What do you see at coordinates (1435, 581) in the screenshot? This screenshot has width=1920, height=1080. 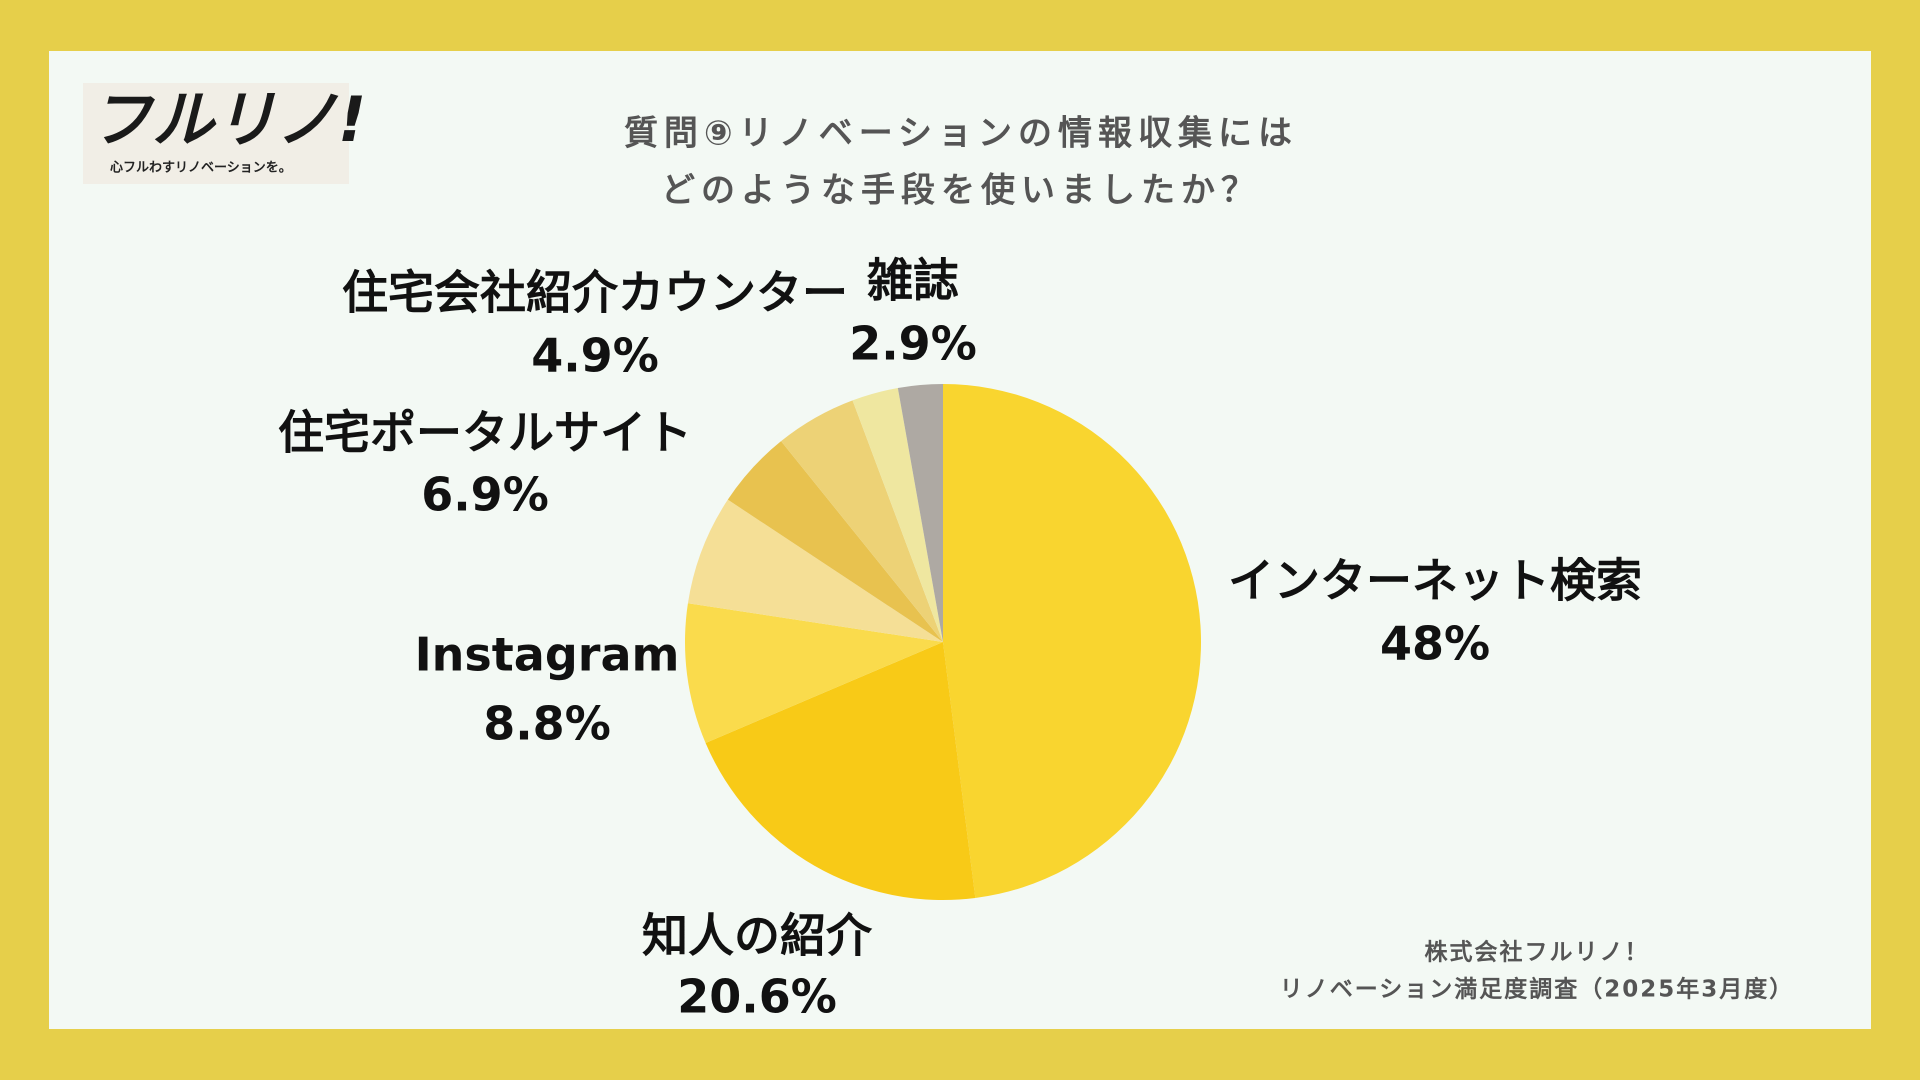 I see `slice-label: インターネット検索` at bounding box center [1435, 581].